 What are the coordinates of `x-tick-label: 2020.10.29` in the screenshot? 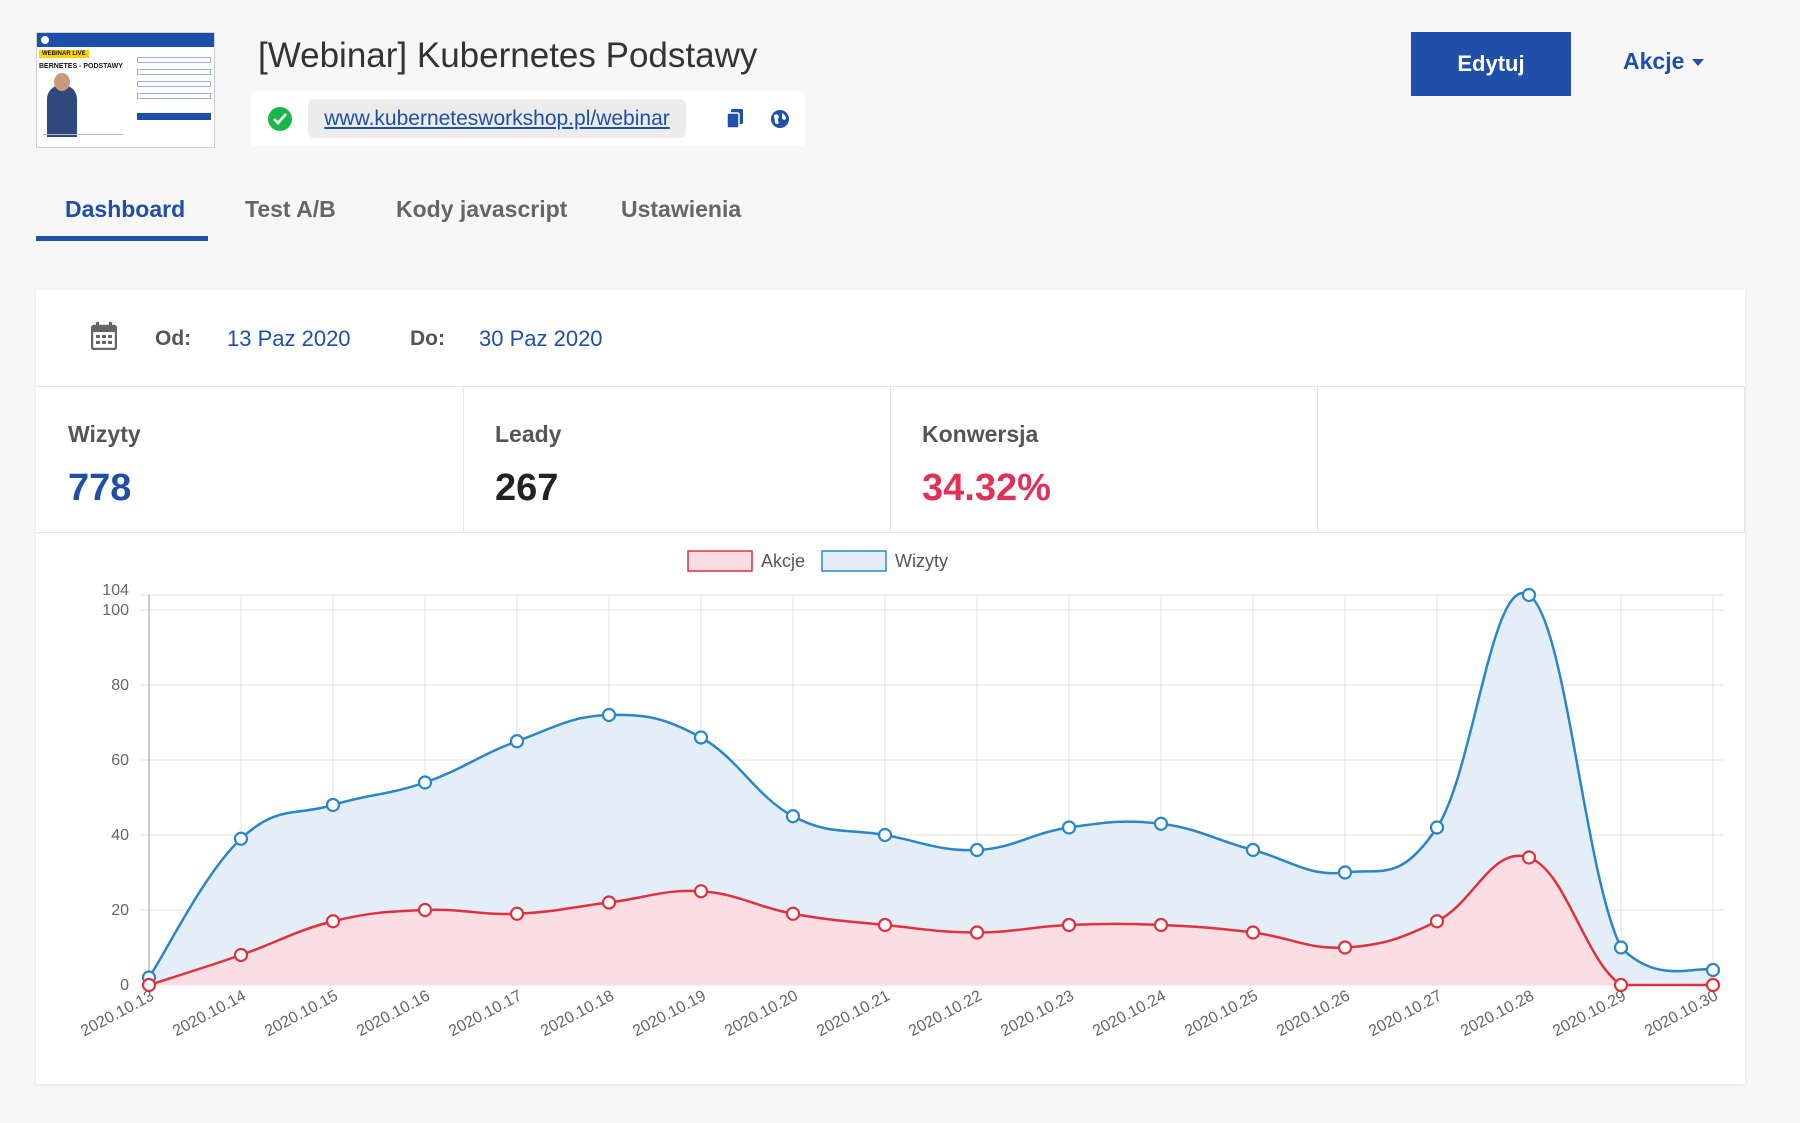 It's located at (1589, 1013).